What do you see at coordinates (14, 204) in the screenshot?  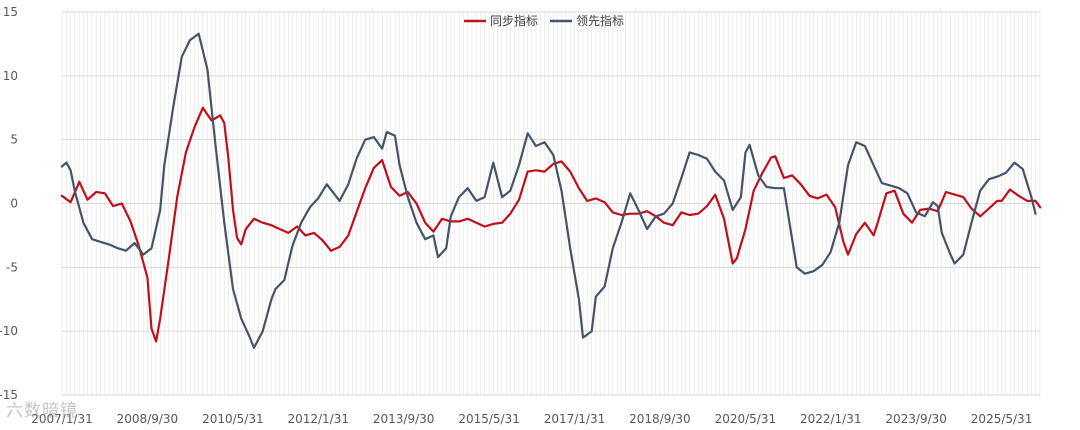 I see `y-tick-label: 0` at bounding box center [14, 204].